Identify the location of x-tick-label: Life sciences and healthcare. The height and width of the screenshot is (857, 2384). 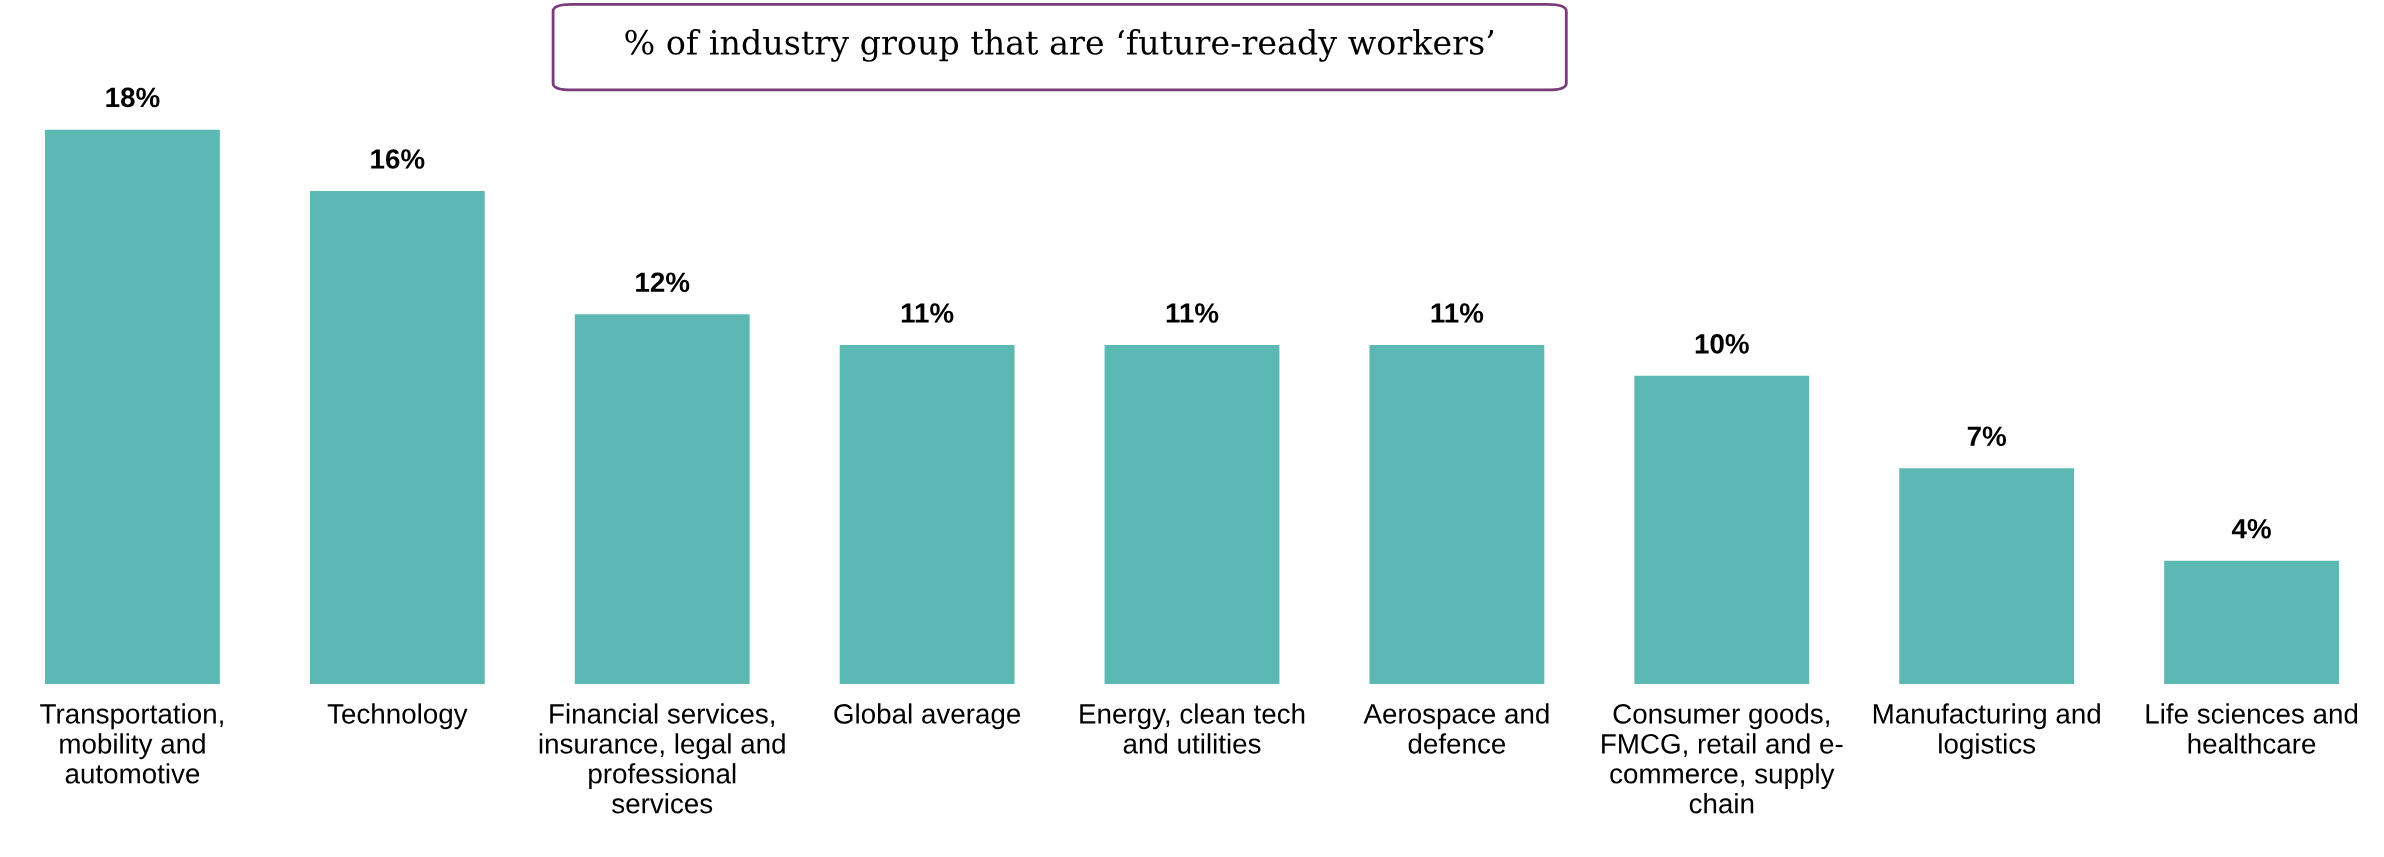
(2252, 728).